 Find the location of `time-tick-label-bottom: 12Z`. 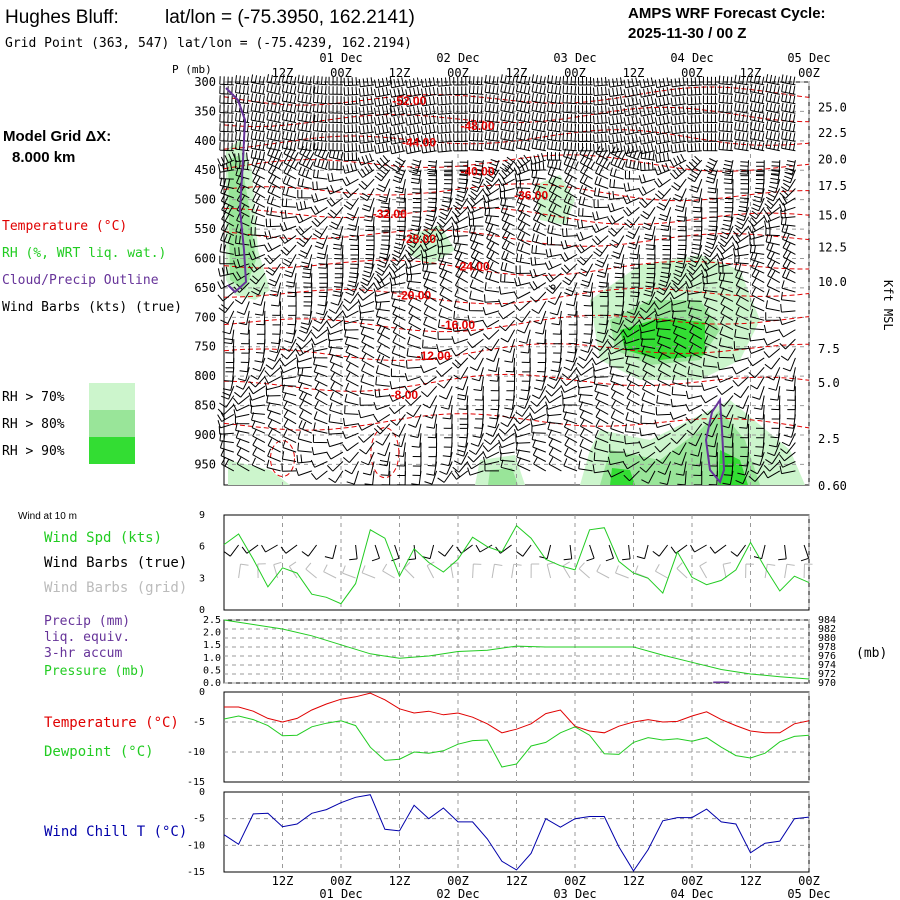

time-tick-label-bottom: 12Z is located at coordinates (634, 881).